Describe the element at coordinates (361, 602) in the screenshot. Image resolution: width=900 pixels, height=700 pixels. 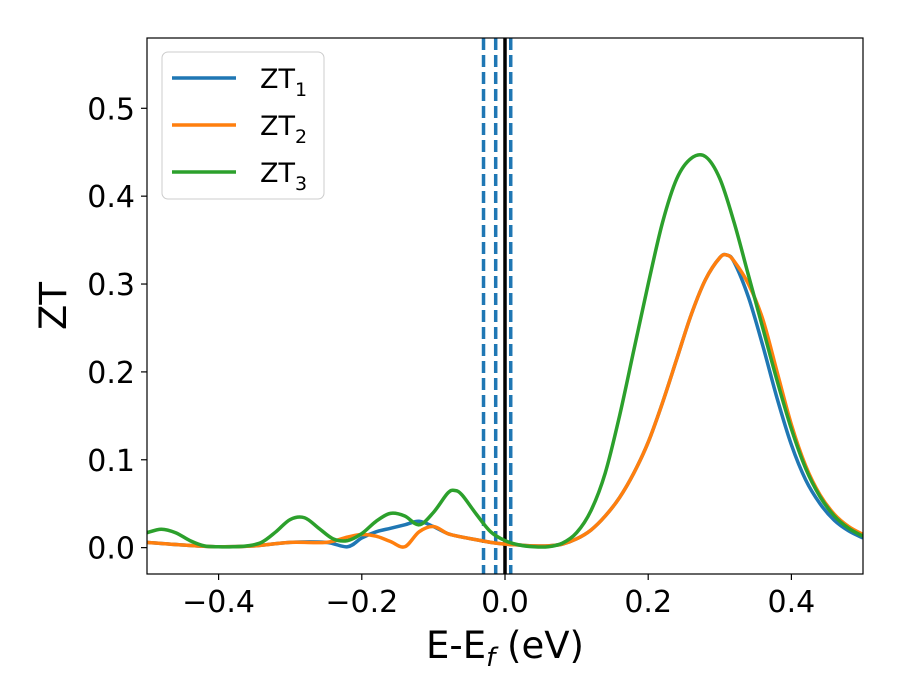
I see `x-tick-label: −0.2` at that location.